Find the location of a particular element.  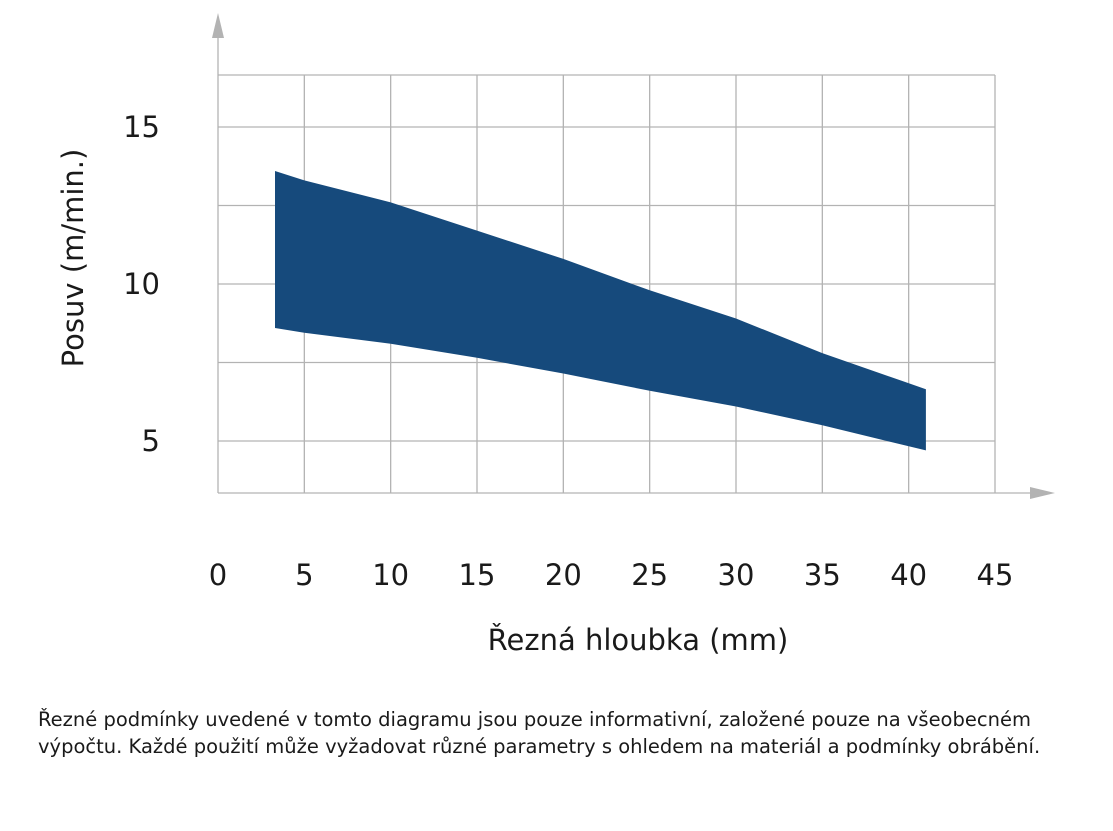

x-tick-label: 45 is located at coordinates (995, 575).